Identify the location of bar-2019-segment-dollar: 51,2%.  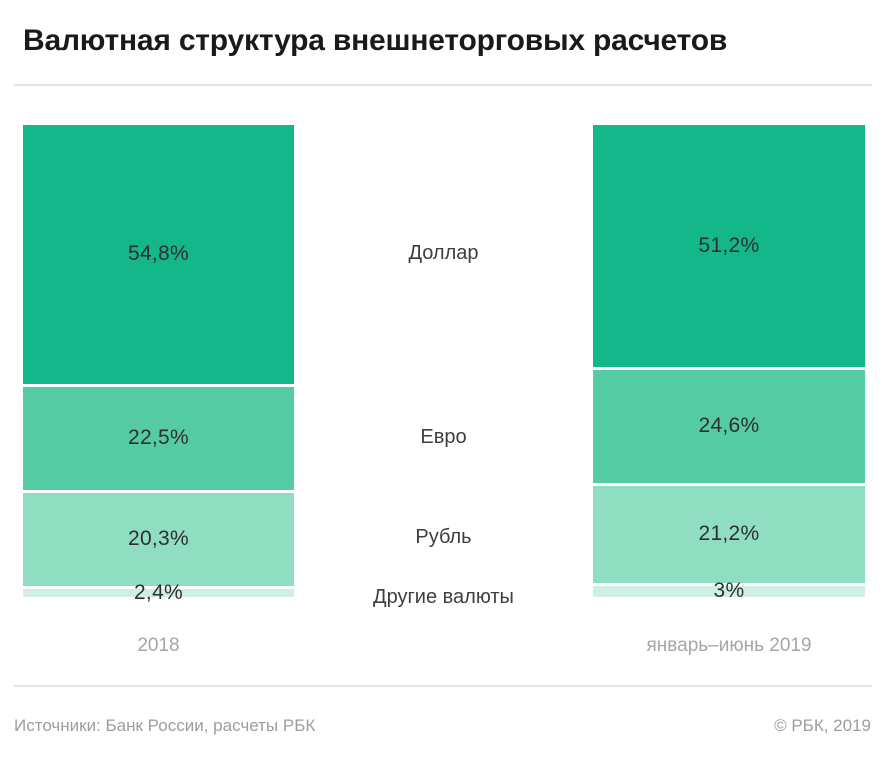
(729, 246).